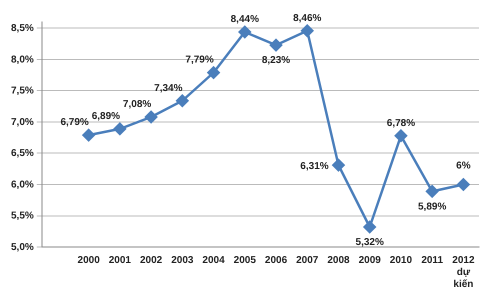 Image resolution: width=501 pixels, height=300 pixels. Describe the element at coordinates (168, 88) in the screenshot. I see `data-label: 7,34%` at that location.